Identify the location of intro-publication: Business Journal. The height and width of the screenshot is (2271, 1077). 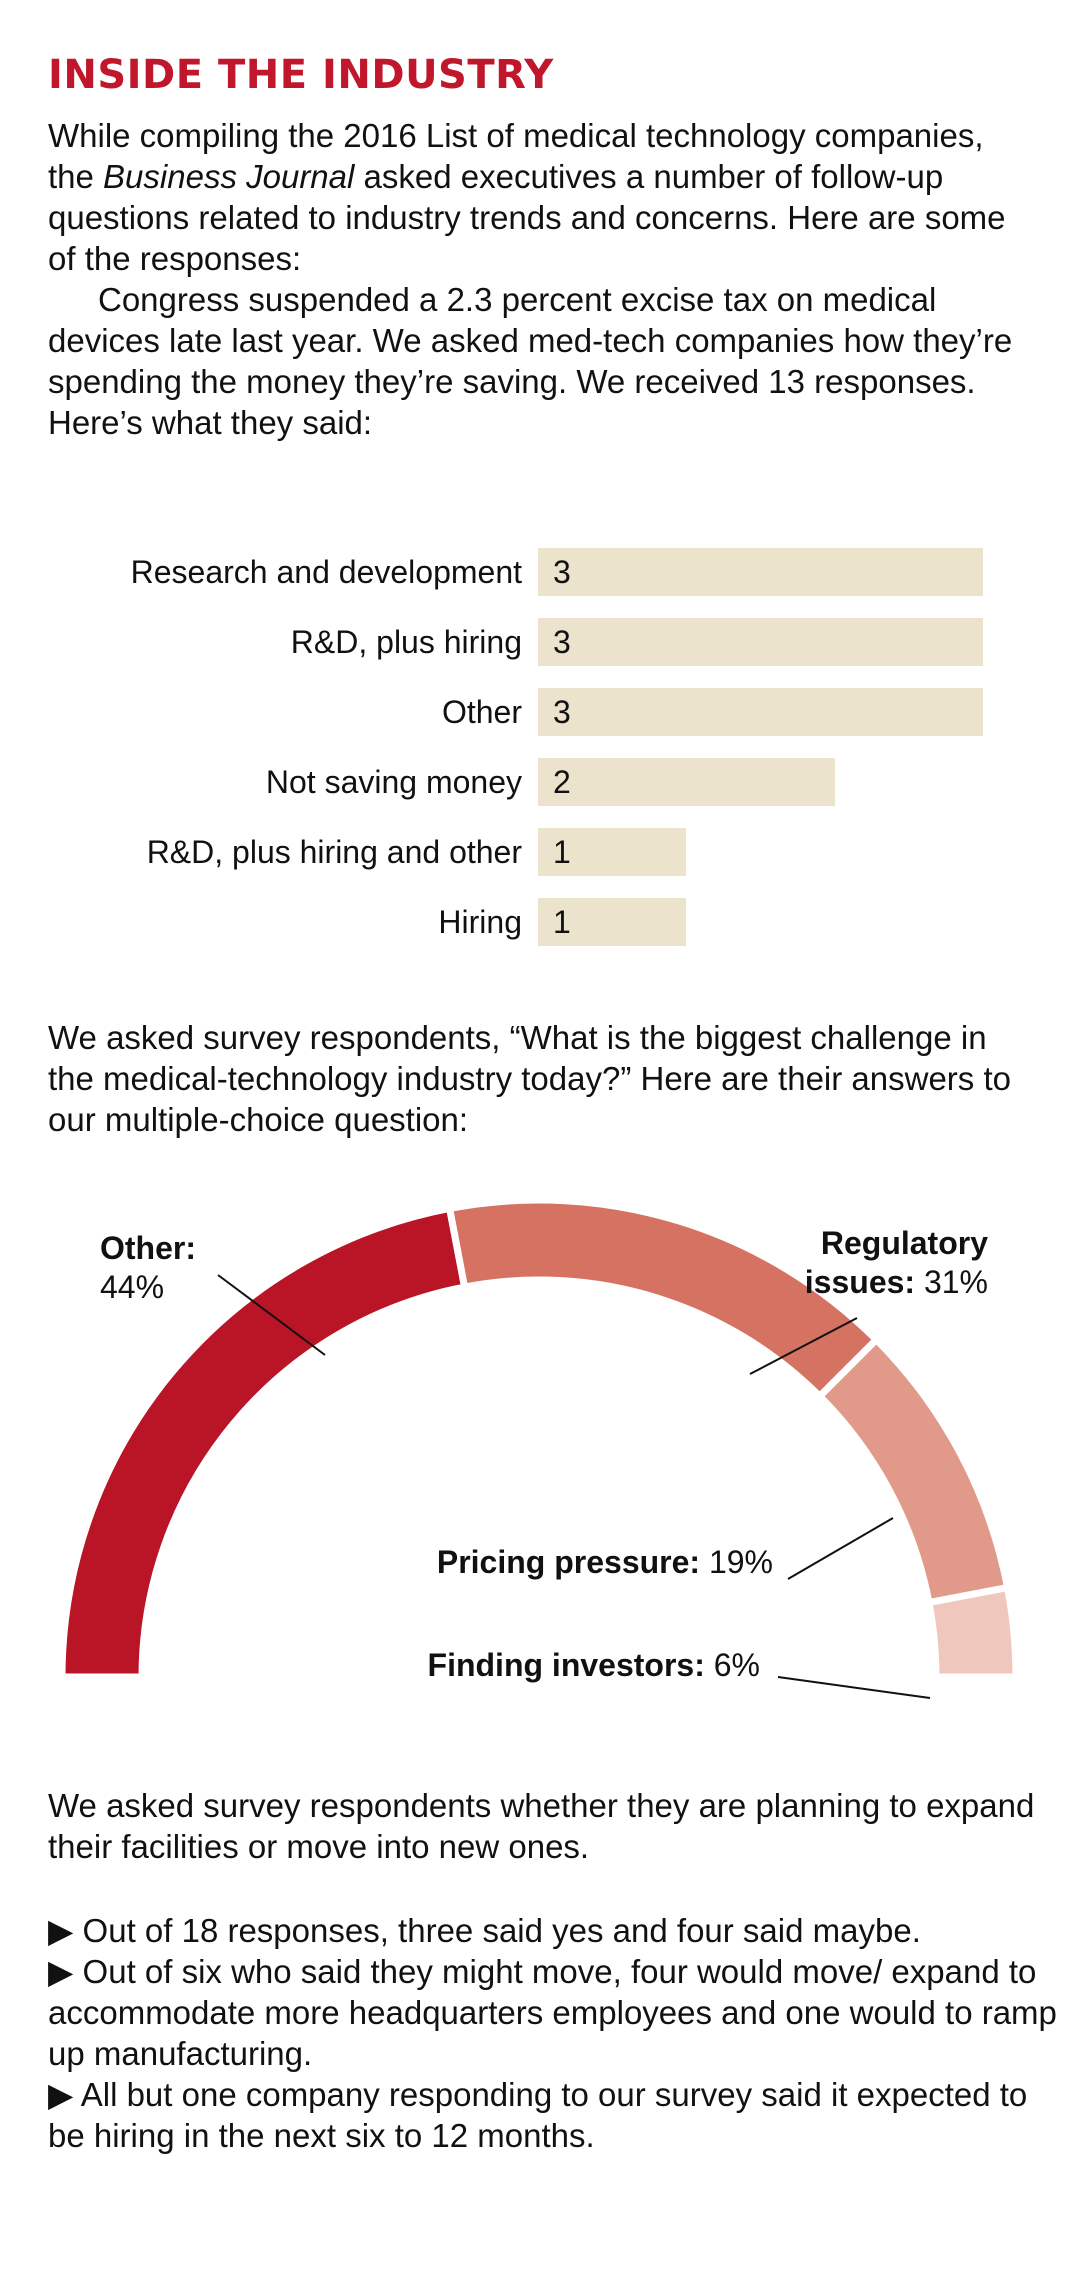
(229, 176).